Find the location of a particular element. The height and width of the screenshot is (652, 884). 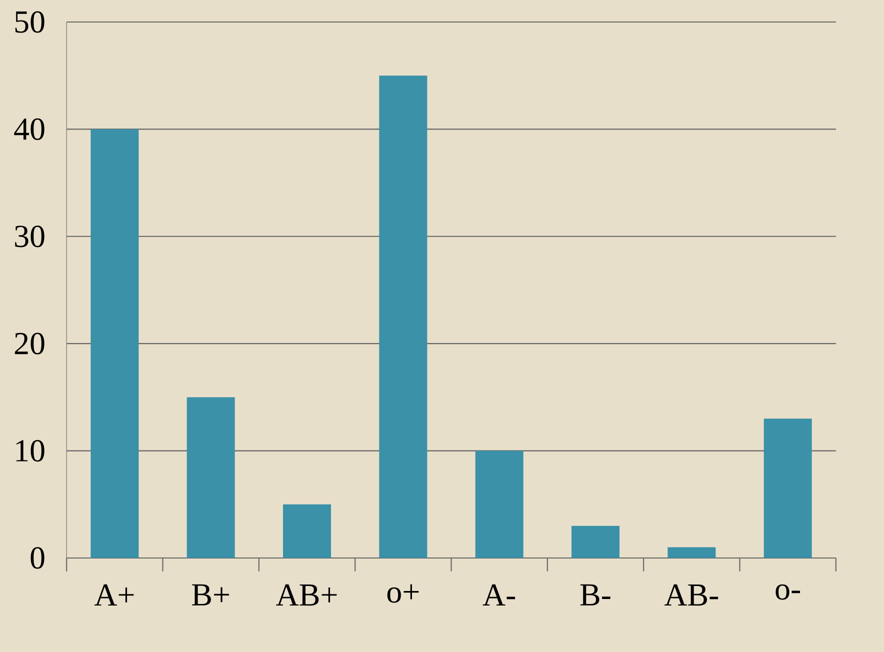

x-tick-label: AB- is located at coordinates (691, 595).